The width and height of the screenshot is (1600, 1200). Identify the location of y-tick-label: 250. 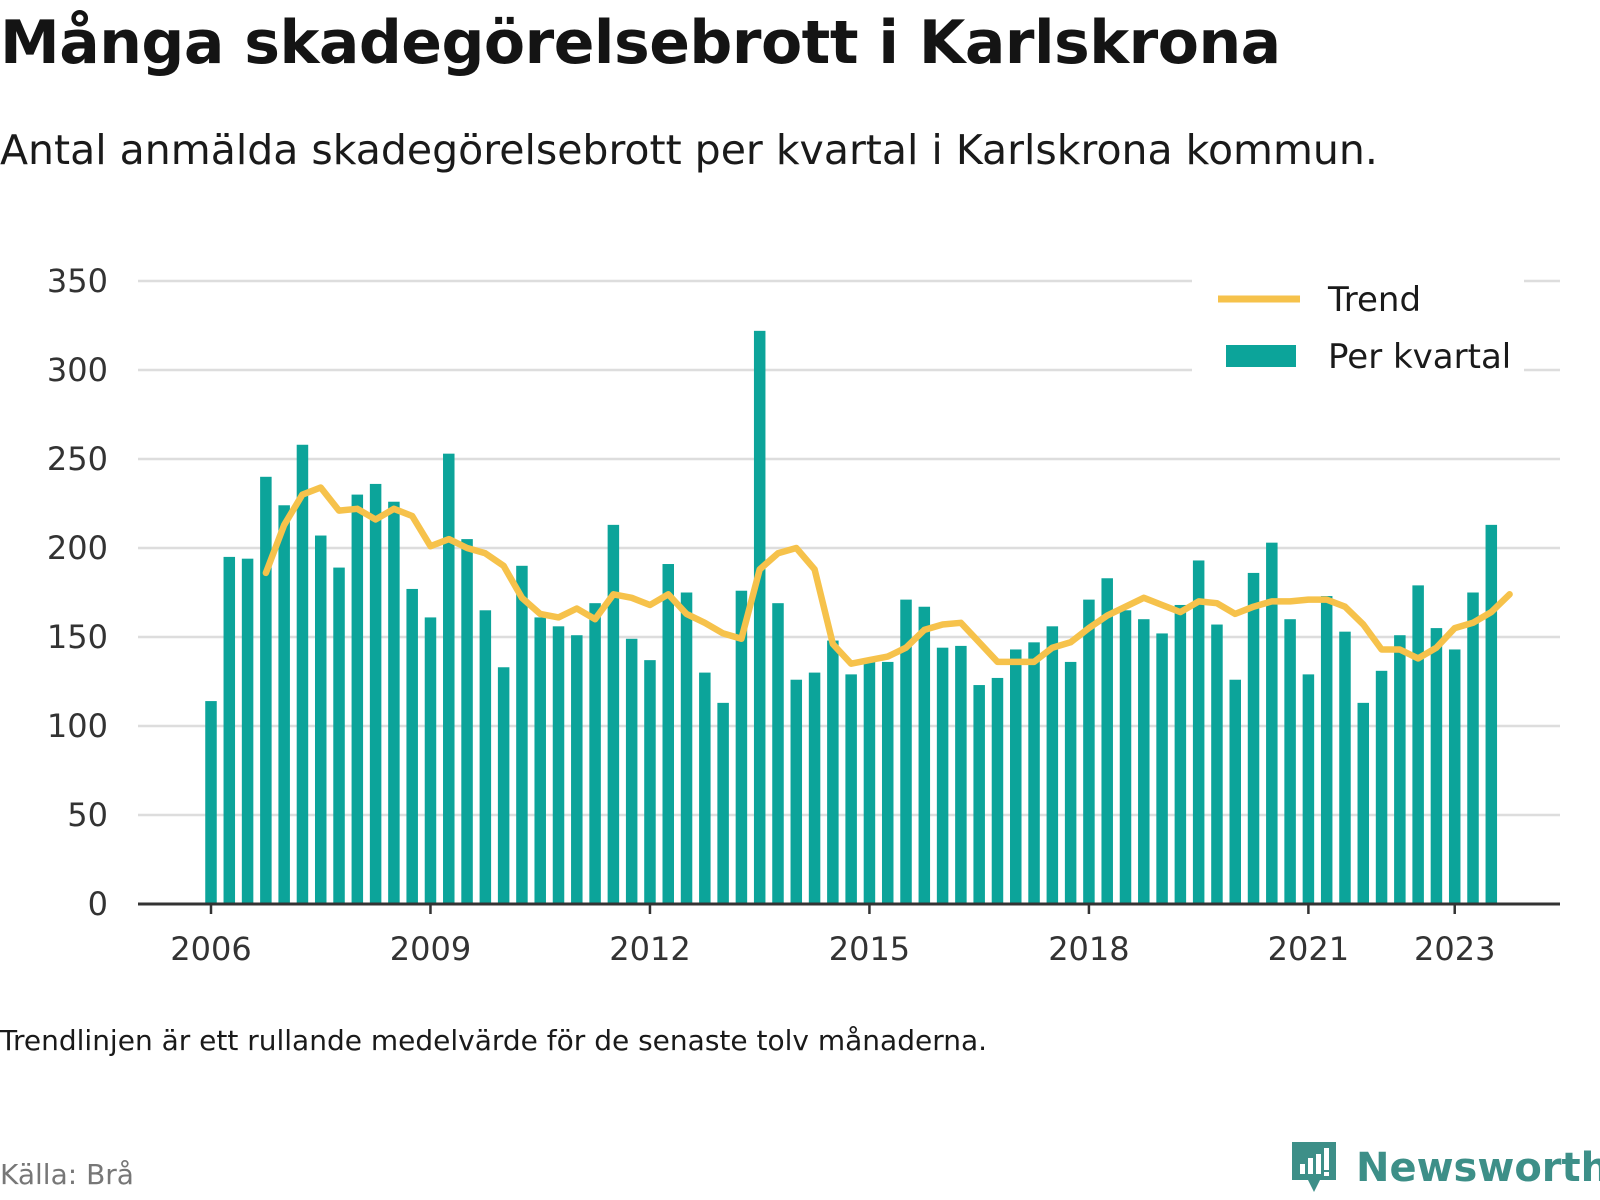
(77, 459).